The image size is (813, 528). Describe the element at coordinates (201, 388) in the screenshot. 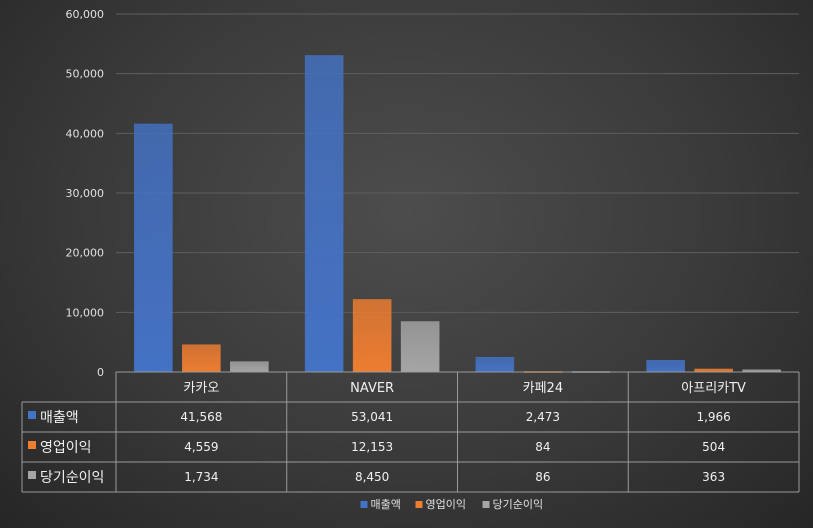

I see `x-category-label: 카카오` at that location.